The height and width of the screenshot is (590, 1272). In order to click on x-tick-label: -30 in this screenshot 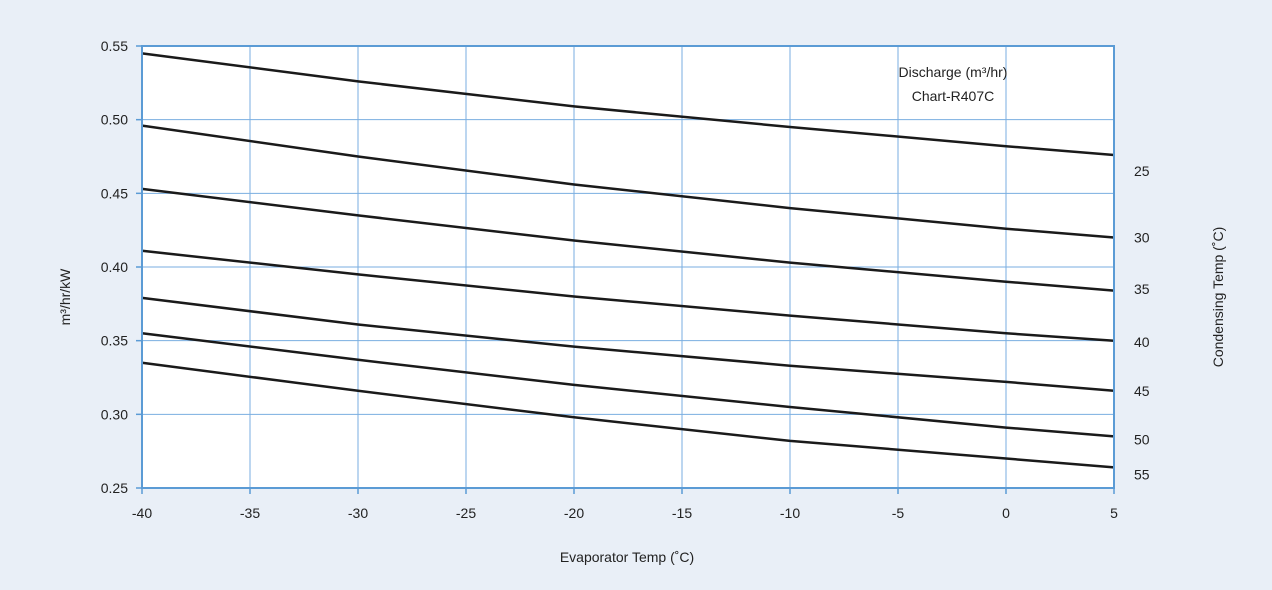, I will do `click(358, 513)`.